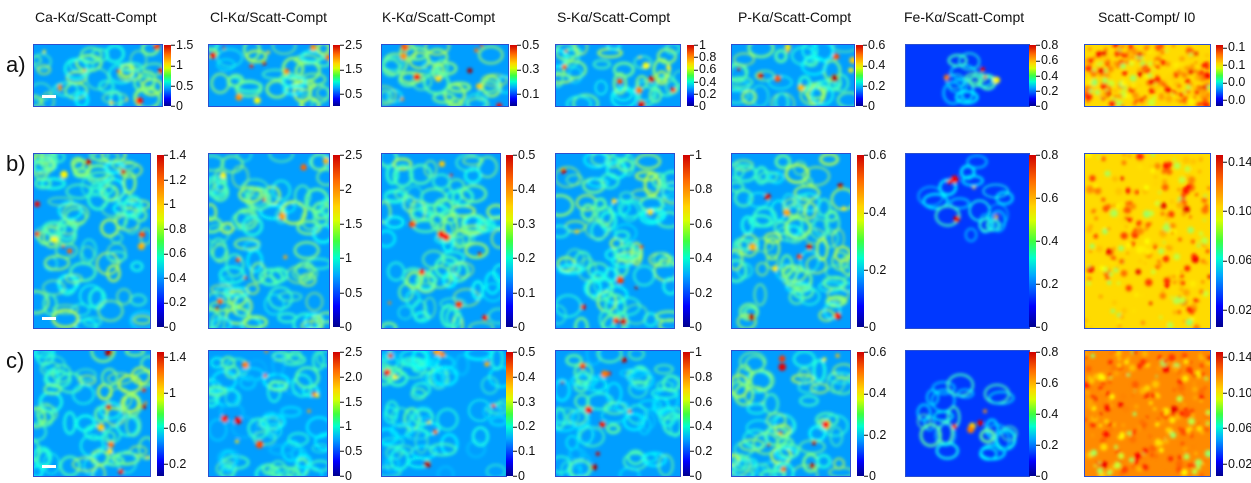 The height and width of the screenshot is (483, 1251). Describe the element at coordinates (1219, 75) in the screenshot. I see `colorbar-row1-col7` at that location.